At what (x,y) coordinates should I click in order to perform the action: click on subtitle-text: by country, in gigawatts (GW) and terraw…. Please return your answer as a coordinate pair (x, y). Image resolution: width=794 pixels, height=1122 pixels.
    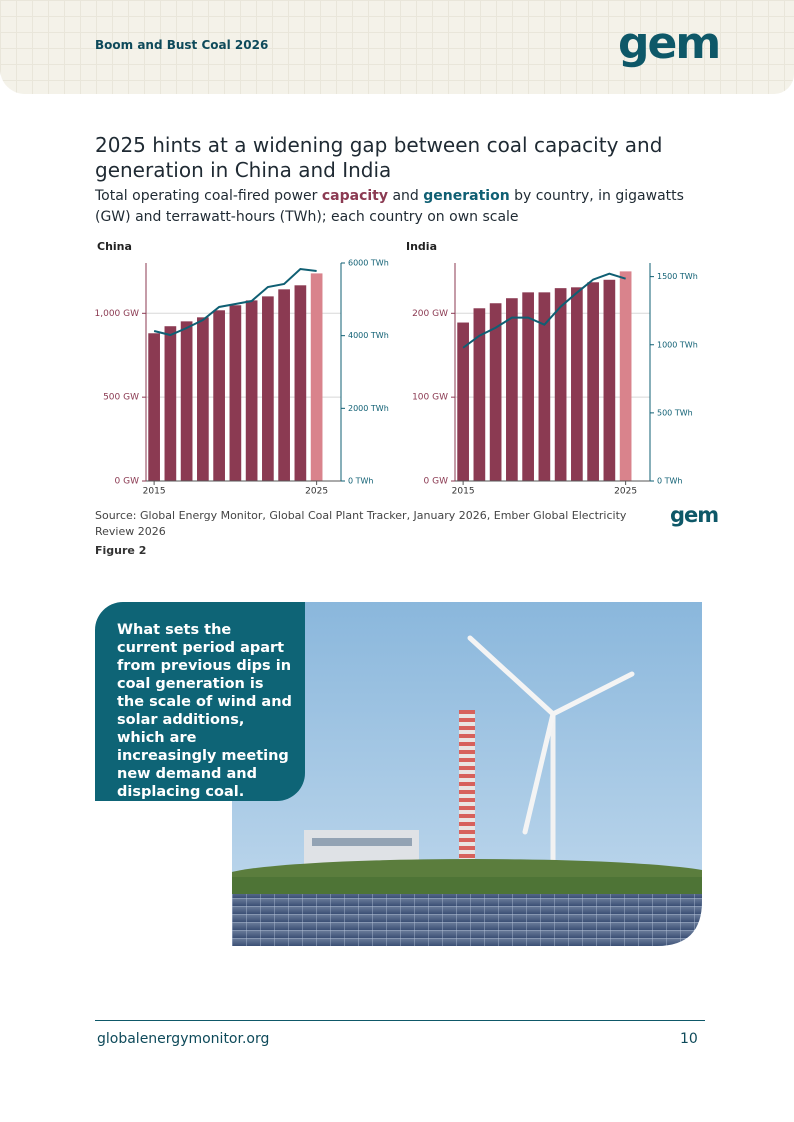
    Looking at the image, I should click on (389, 206).